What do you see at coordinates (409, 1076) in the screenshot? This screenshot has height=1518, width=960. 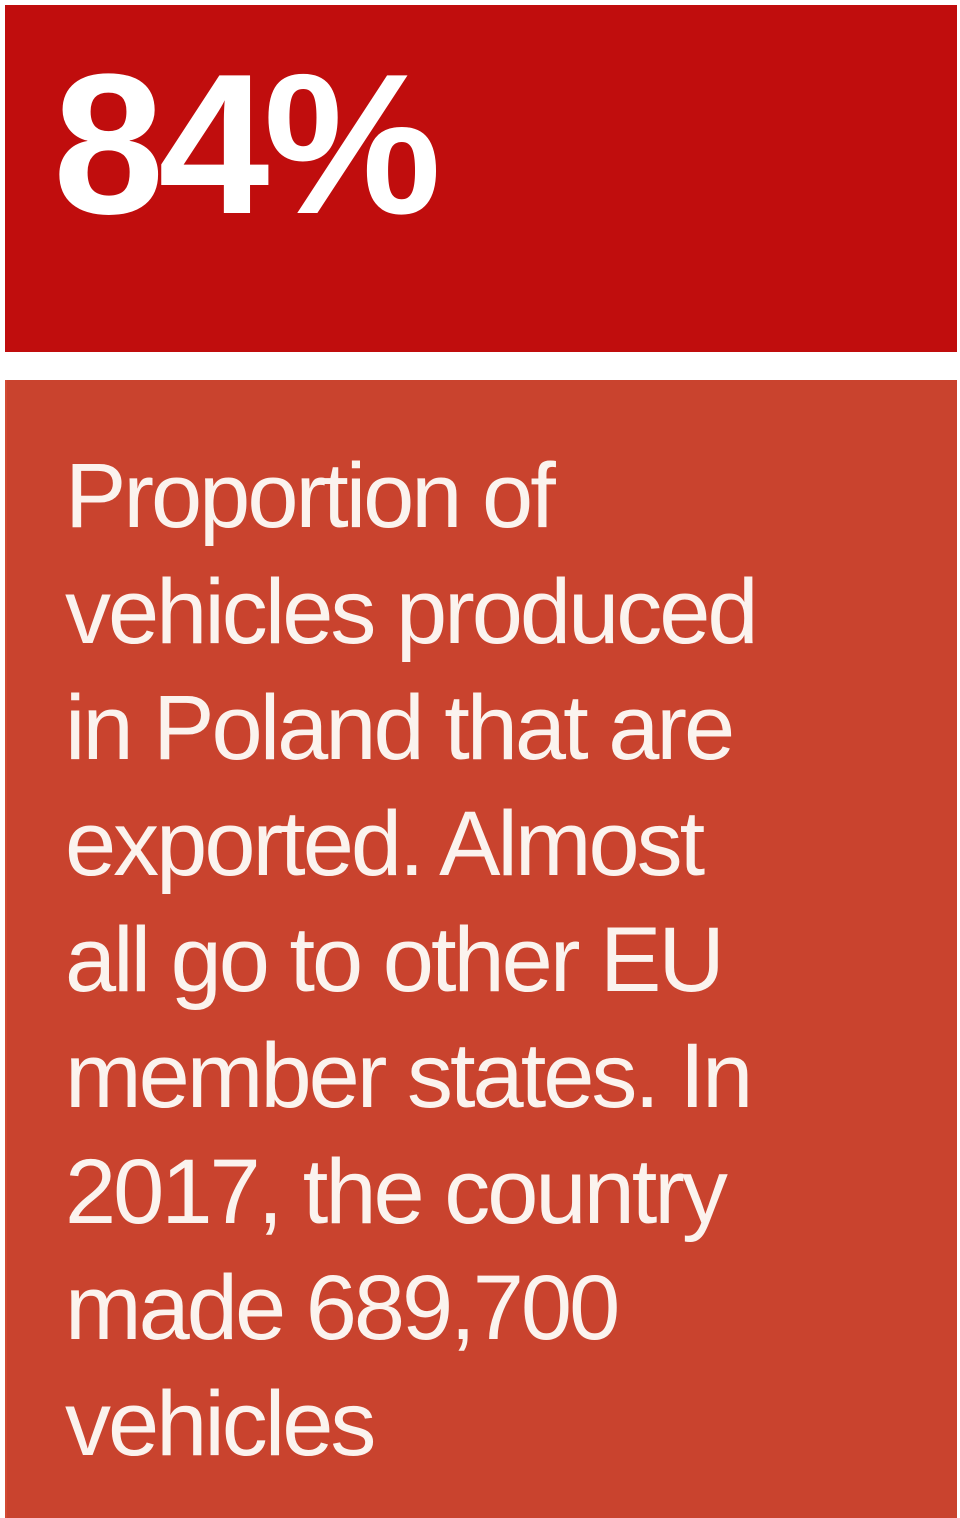 I see `description-line: member states. In` at bounding box center [409, 1076].